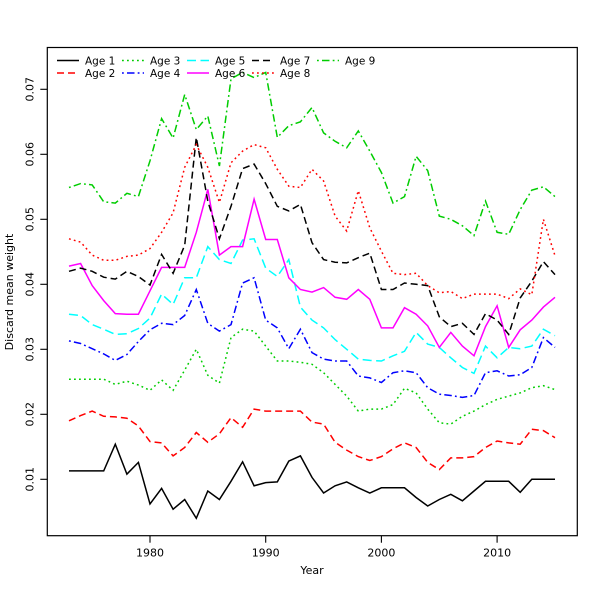 The height and width of the screenshot is (604, 600). I want to click on legend-label-age-9: Age 9, so click(360, 61).